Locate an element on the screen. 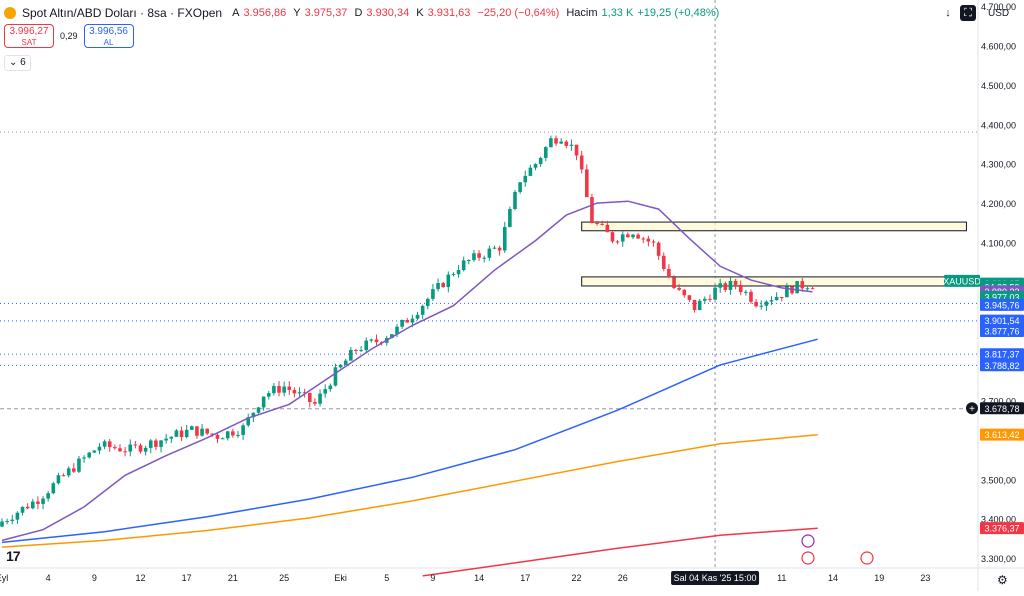 This screenshot has height=596, width=1024. gear-icon: ⚙ is located at coordinates (1002, 580).